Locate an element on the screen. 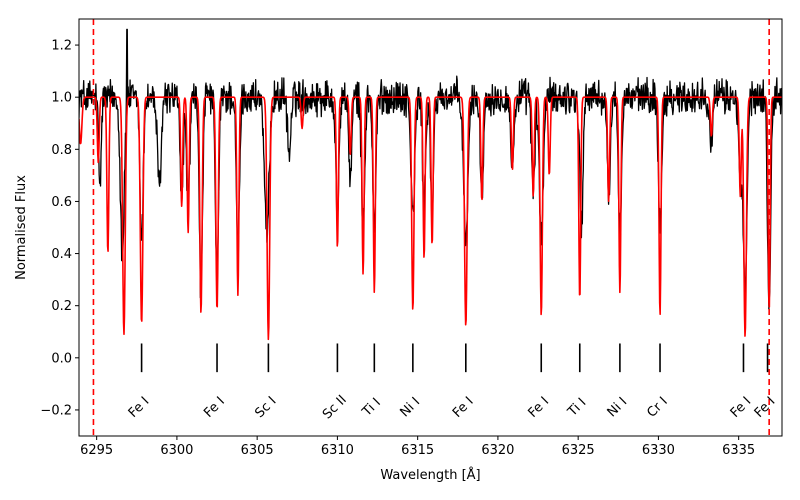  y-tick-label: 0.0 is located at coordinates (61, 358).